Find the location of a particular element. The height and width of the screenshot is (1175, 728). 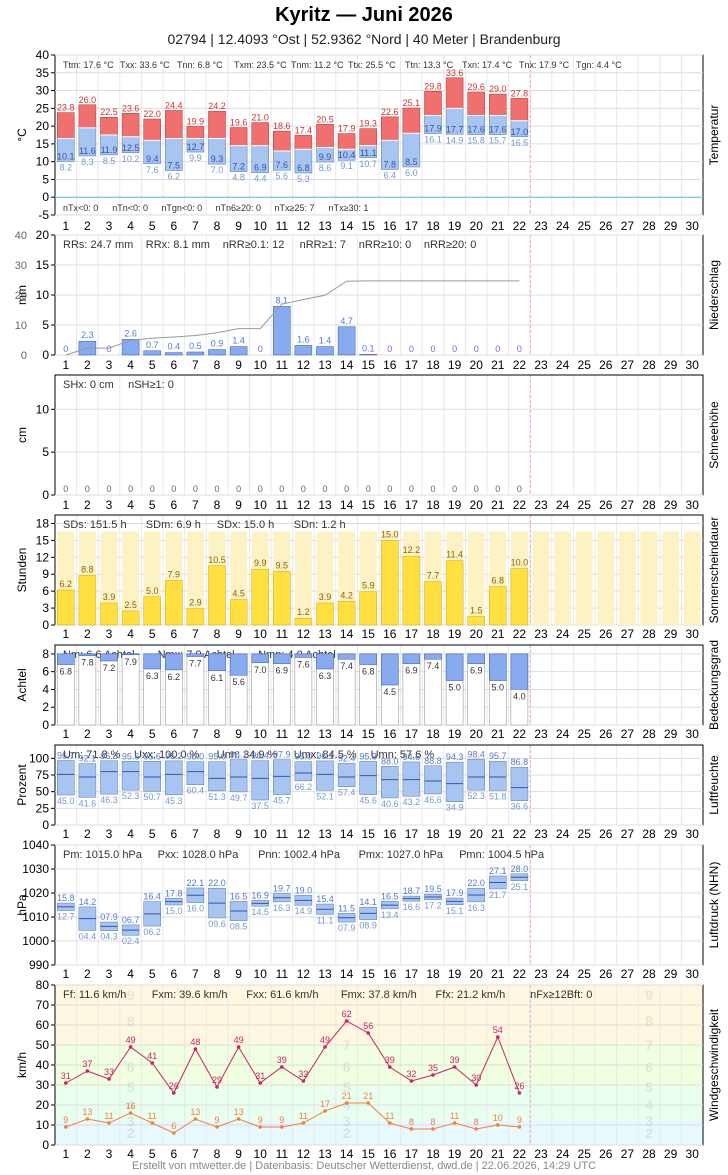

x-tick-label: 6 is located at coordinates (173, 974).